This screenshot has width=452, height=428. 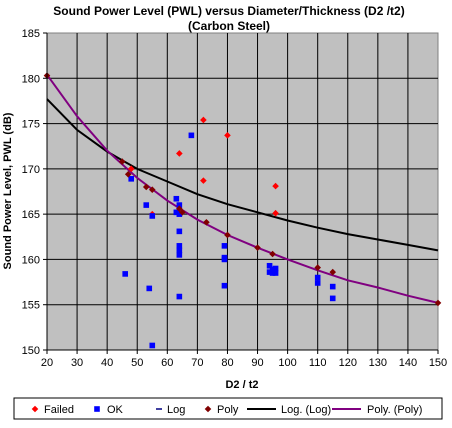 I want to click on y-tick-label: 170, so click(x=31, y=170).